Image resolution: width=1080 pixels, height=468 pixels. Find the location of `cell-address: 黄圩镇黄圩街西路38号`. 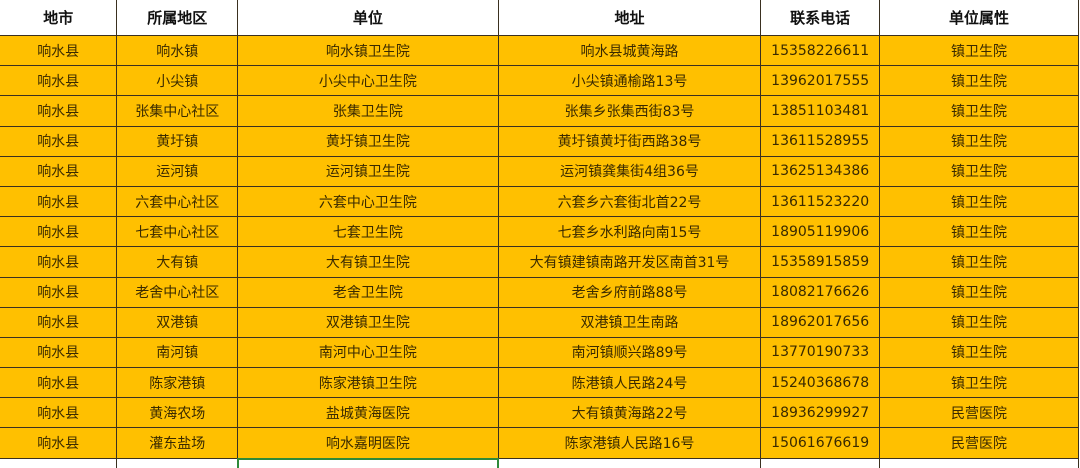

cell-address: 黄圩镇黄圩街西路38号 is located at coordinates (629, 141).